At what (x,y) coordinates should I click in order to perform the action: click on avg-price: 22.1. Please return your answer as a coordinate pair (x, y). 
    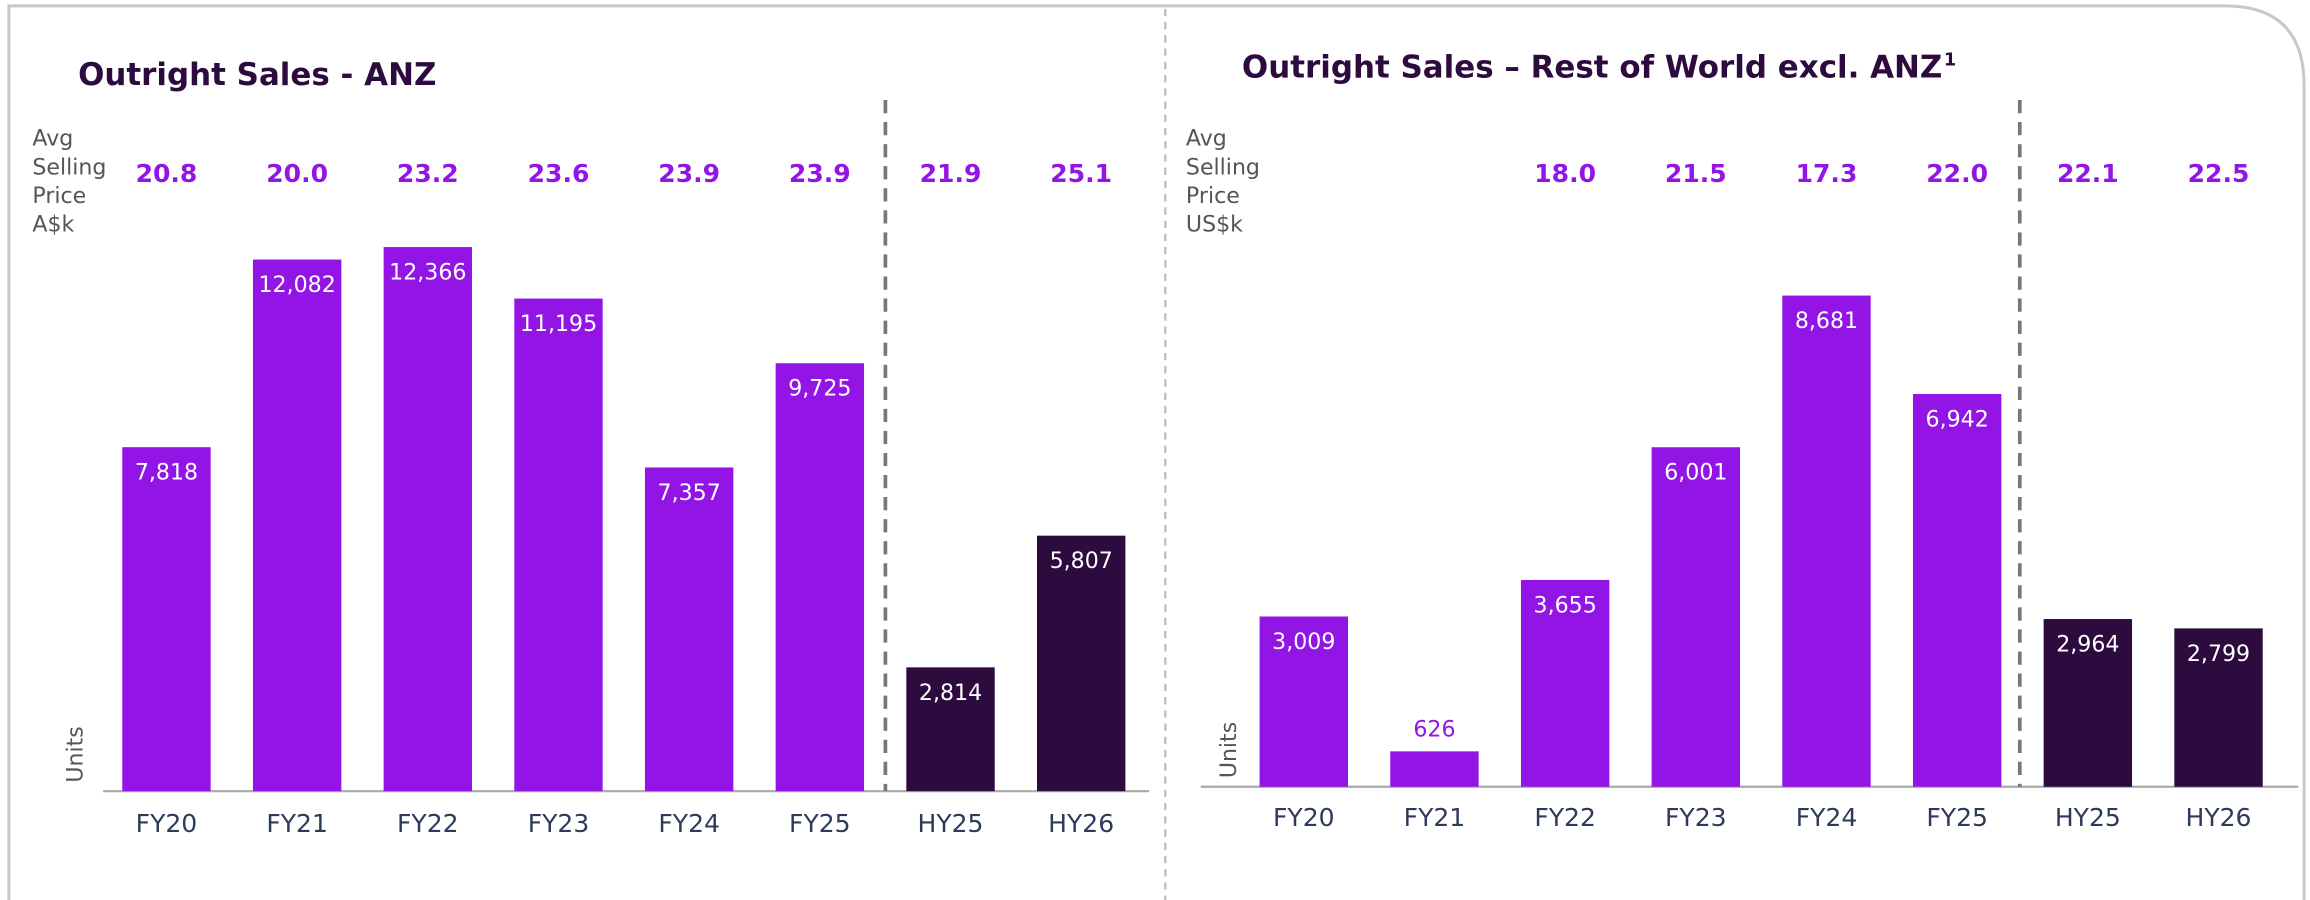
    Looking at the image, I should click on (2088, 173).